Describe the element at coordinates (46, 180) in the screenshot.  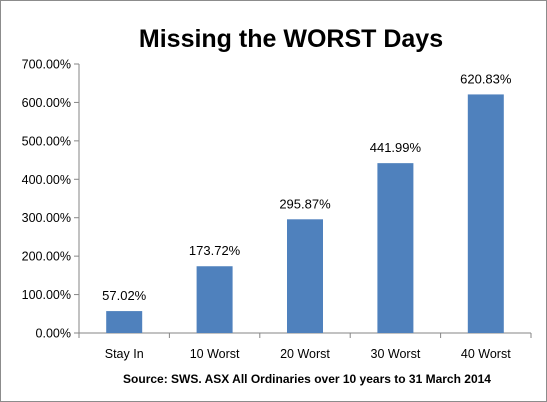
I see `y-tick-label: 400.00%` at that location.